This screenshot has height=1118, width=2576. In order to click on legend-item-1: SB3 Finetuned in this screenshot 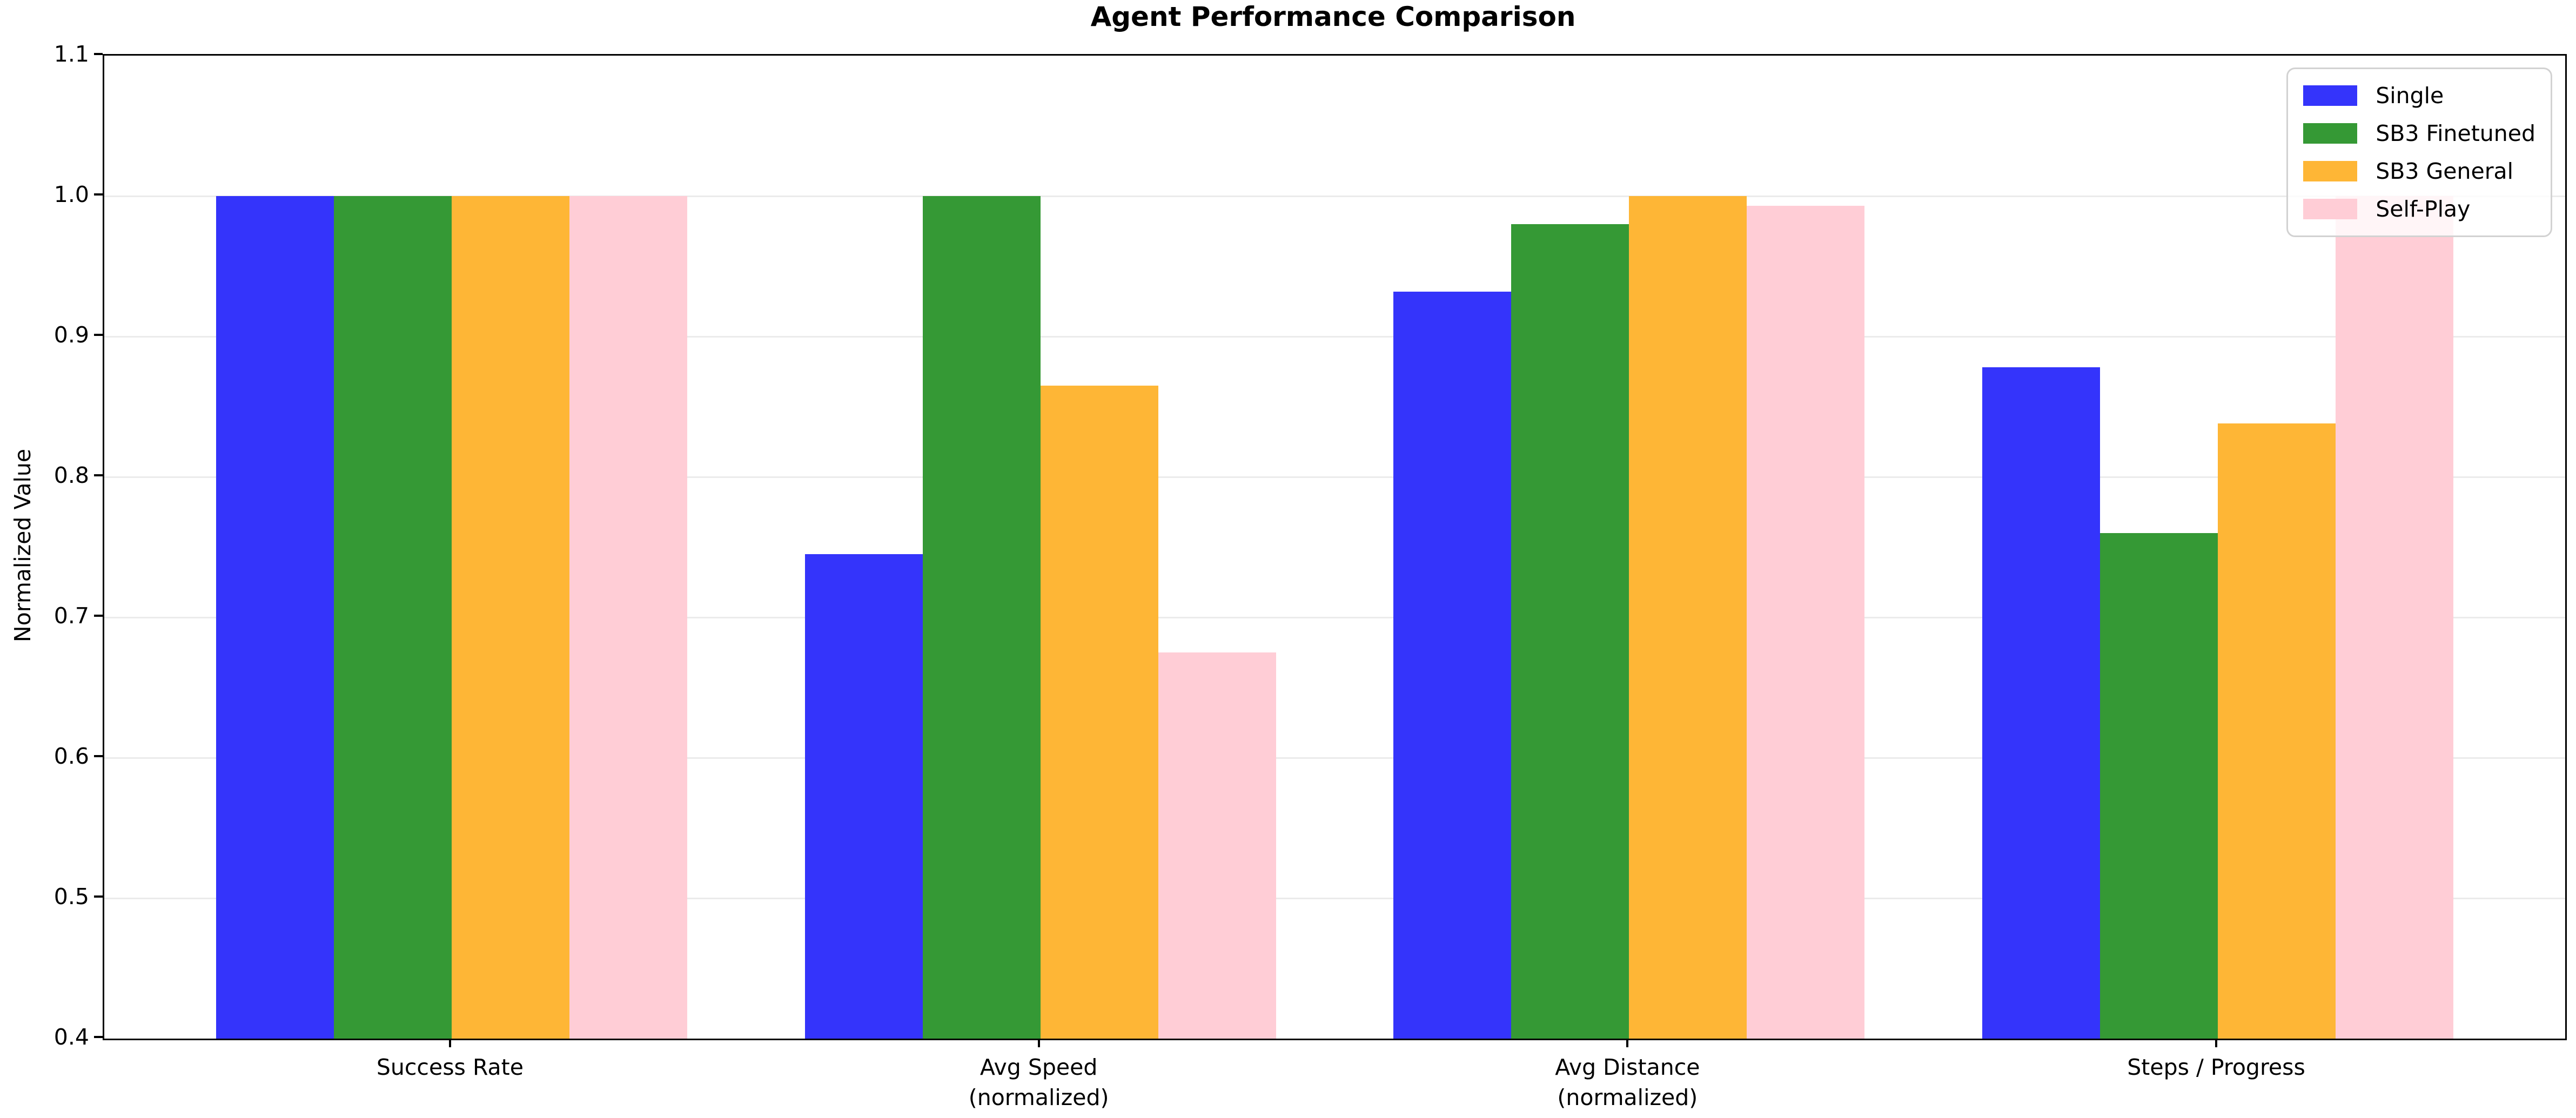, I will do `click(2419, 133)`.